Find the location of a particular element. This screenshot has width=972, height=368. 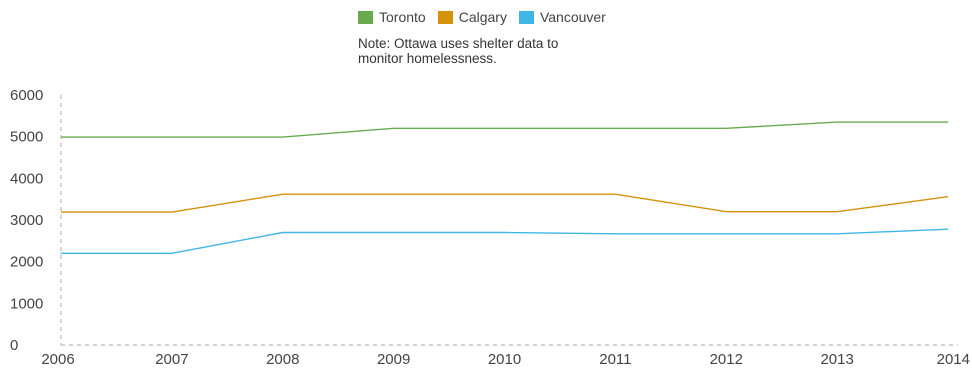

y-tick-label: 3000 is located at coordinates (26, 220).